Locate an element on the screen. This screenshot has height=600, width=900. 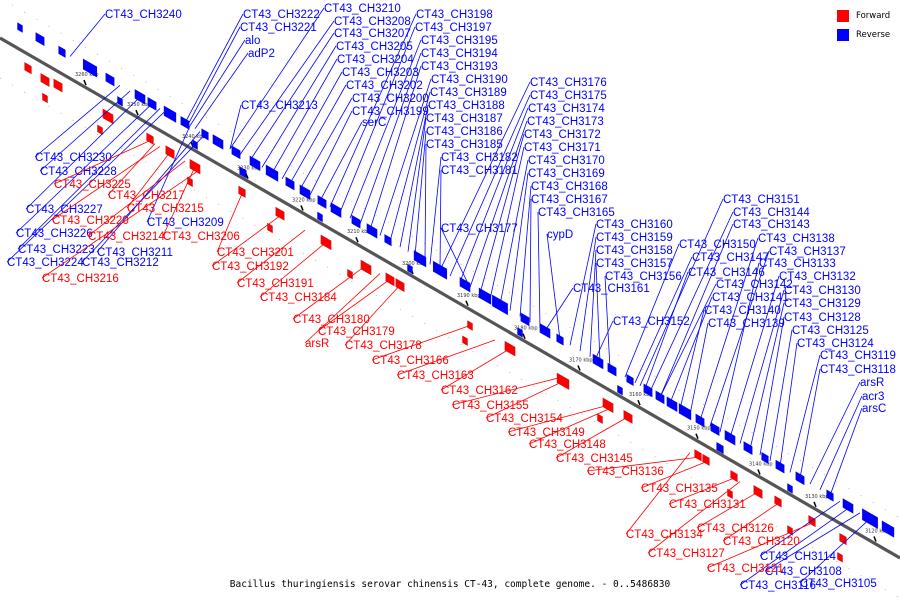
reverse-gene-label: CT43_CH3193 is located at coordinates (459, 67).